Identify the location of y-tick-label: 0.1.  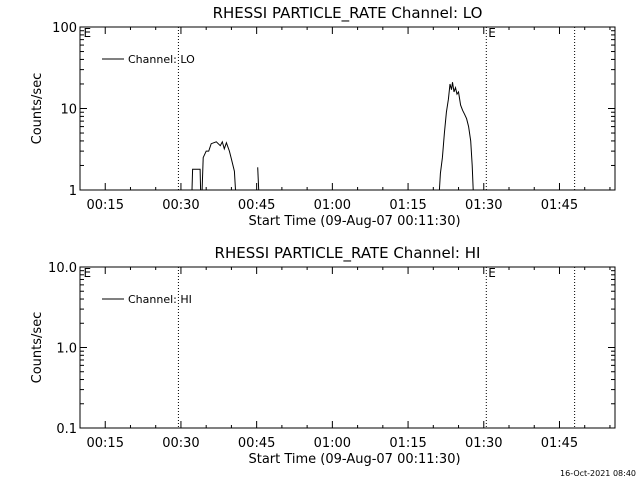
(66, 429).